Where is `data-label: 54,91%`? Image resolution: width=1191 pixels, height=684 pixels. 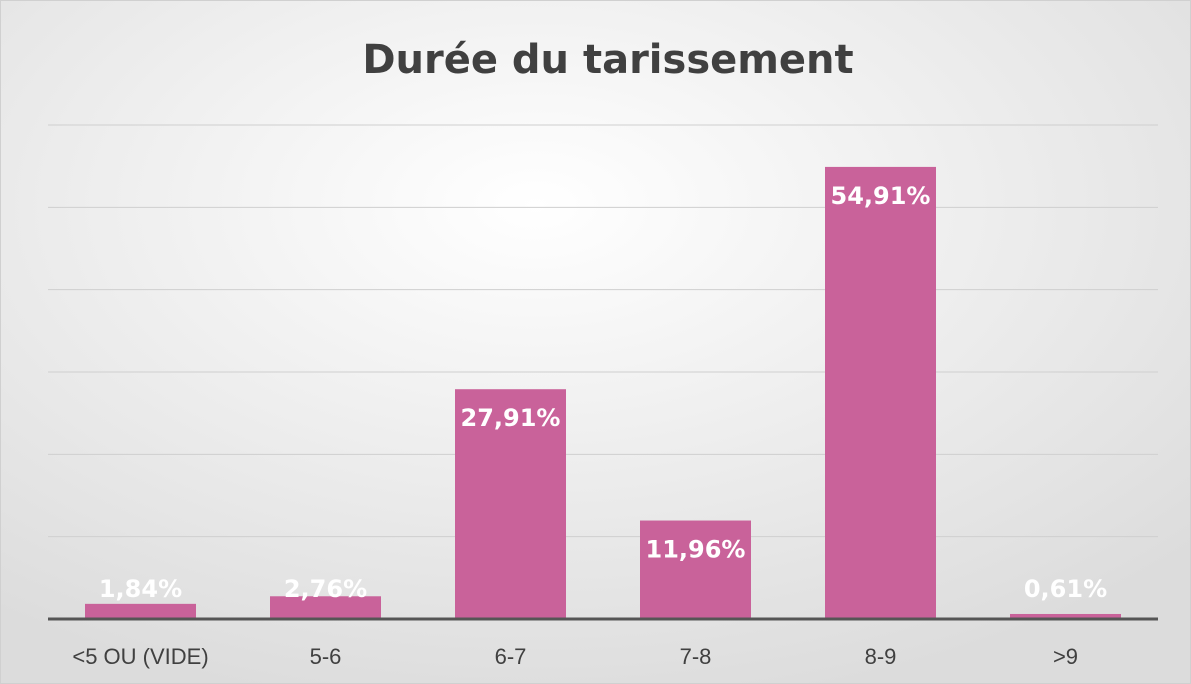
data-label: 54,91% is located at coordinates (881, 196).